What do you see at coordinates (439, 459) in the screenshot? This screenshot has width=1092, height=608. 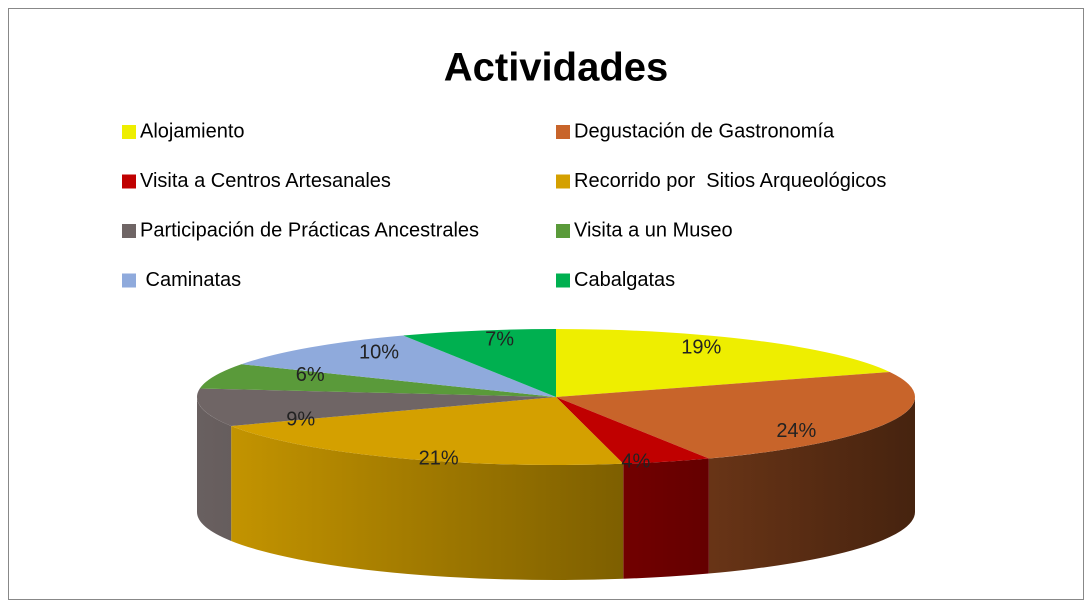 I see `data-label: 21%` at bounding box center [439, 459].